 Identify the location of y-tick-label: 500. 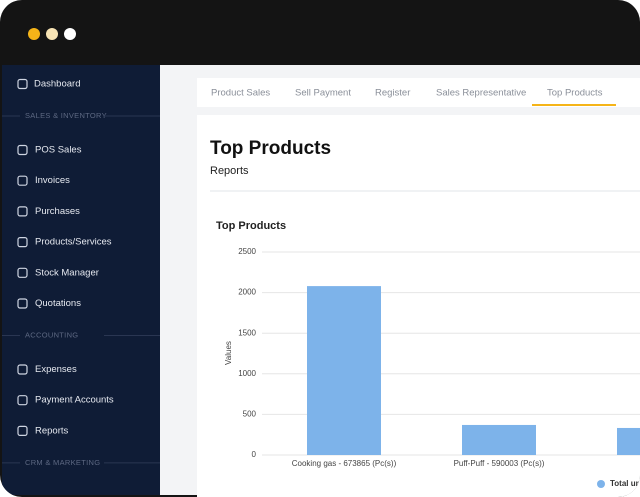
(250, 414).